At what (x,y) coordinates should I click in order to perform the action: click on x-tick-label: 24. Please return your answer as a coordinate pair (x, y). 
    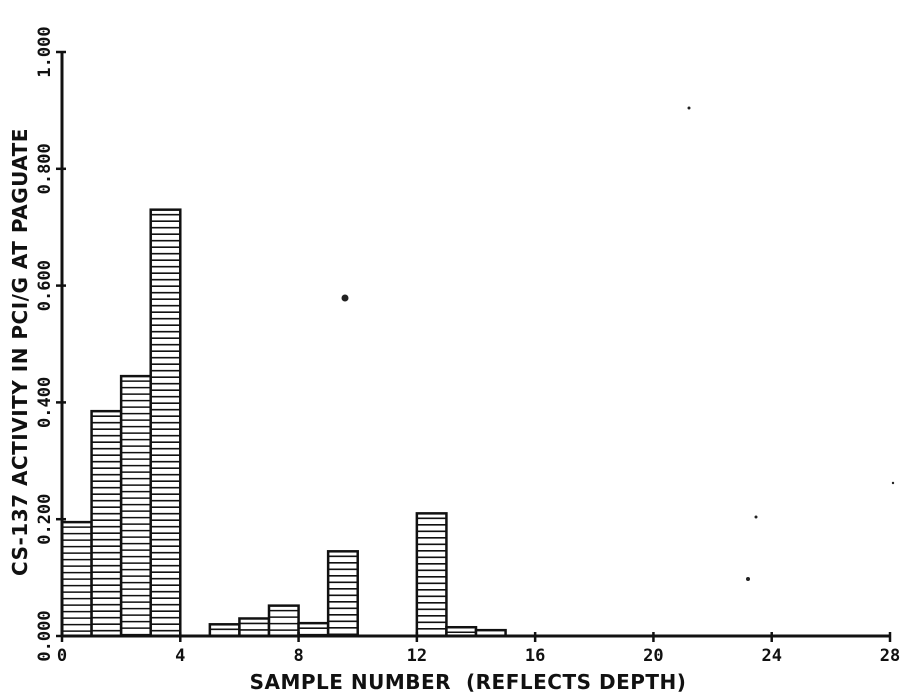
    Looking at the image, I should click on (771, 656).